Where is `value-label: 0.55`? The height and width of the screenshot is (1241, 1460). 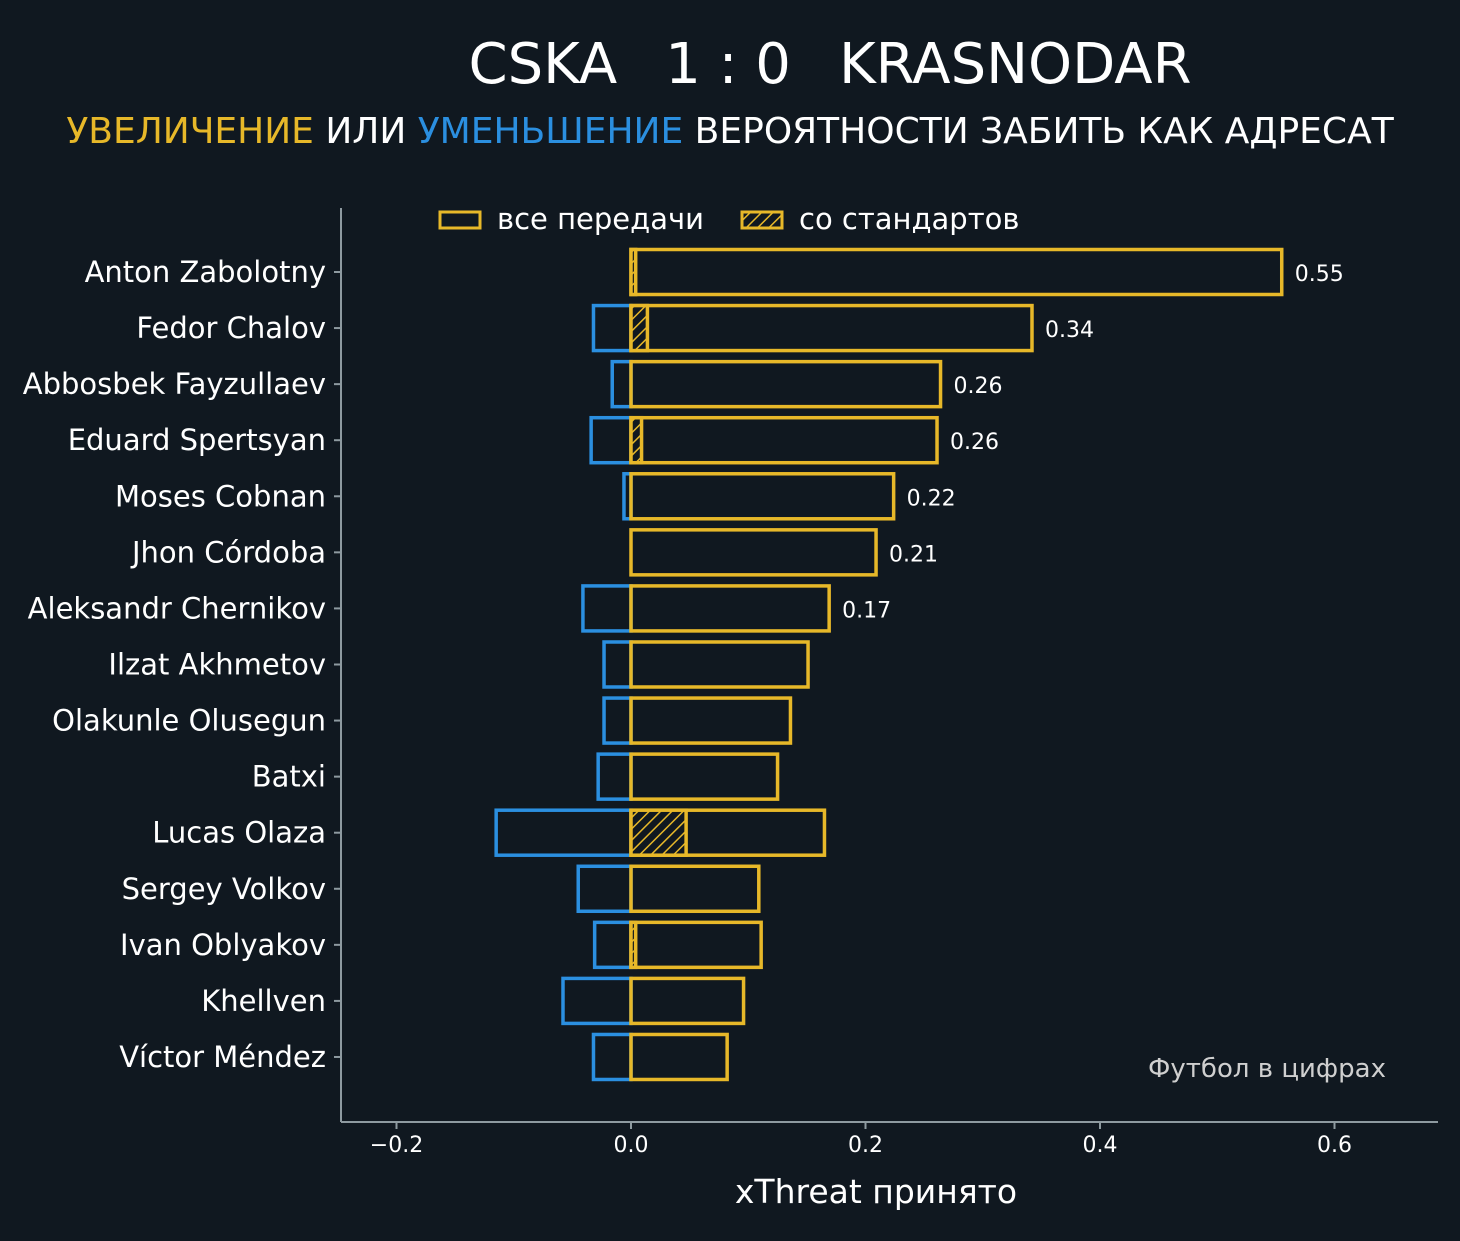 value-label: 0.55 is located at coordinates (1319, 274).